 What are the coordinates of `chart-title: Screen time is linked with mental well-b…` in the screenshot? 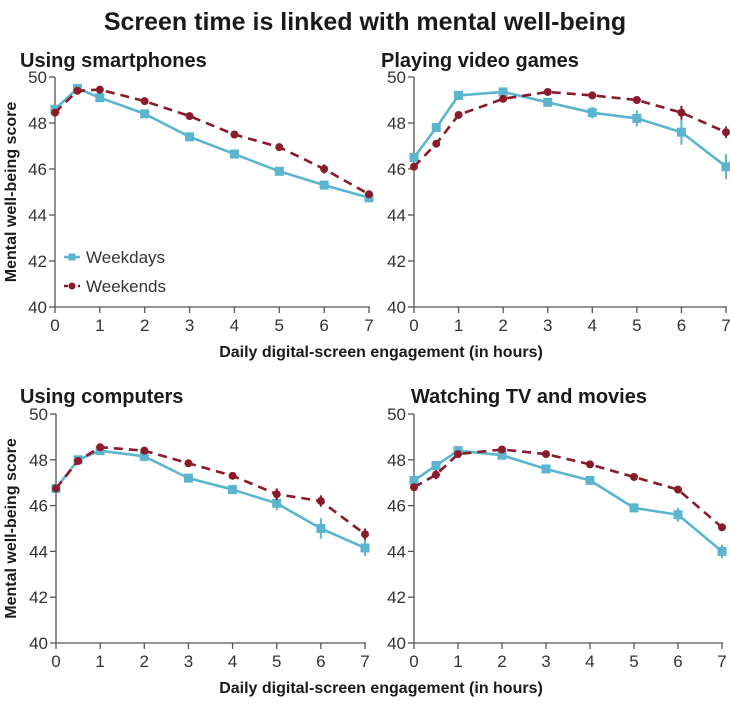 It's located at (365, 22).